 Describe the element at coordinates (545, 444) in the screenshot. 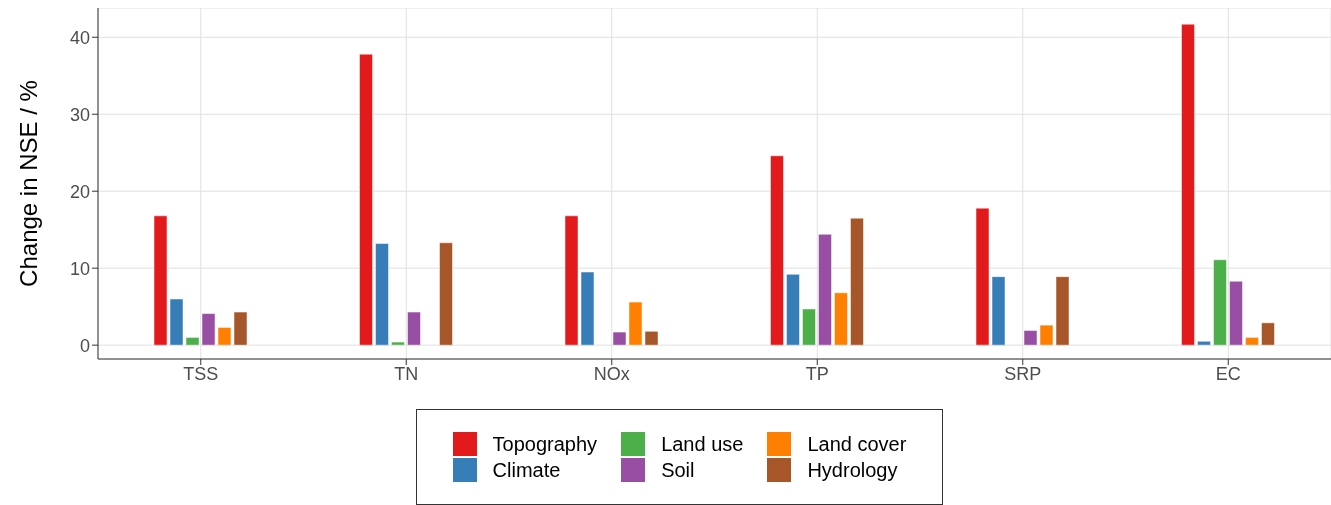

I see `legend-label: Topography` at that location.